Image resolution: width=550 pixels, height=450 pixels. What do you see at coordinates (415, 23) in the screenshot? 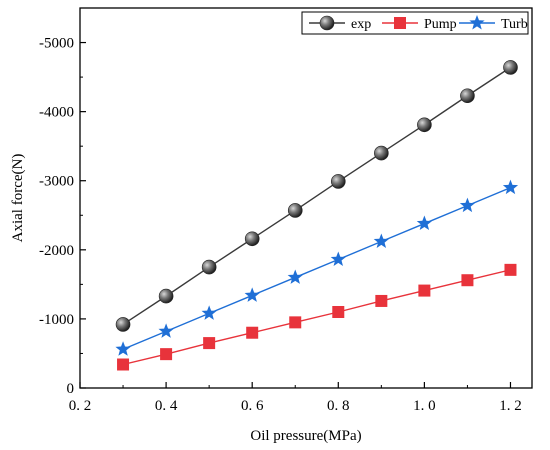
I see `legend: exp Pump Turb` at bounding box center [415, 23].